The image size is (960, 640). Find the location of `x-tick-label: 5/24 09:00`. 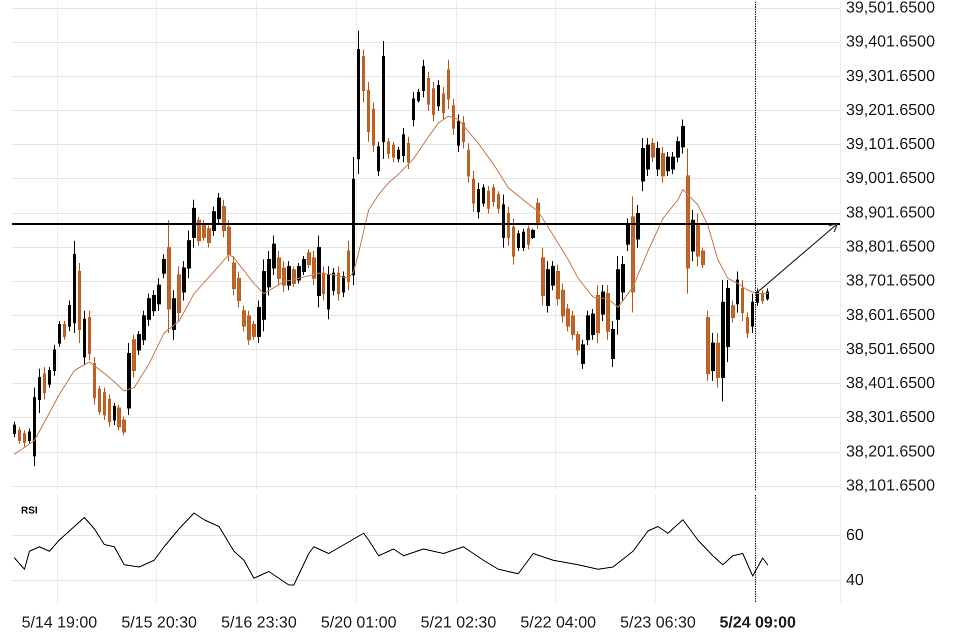

x-tick-label: 5/24 09:00 is located at coordinates (757, 623).